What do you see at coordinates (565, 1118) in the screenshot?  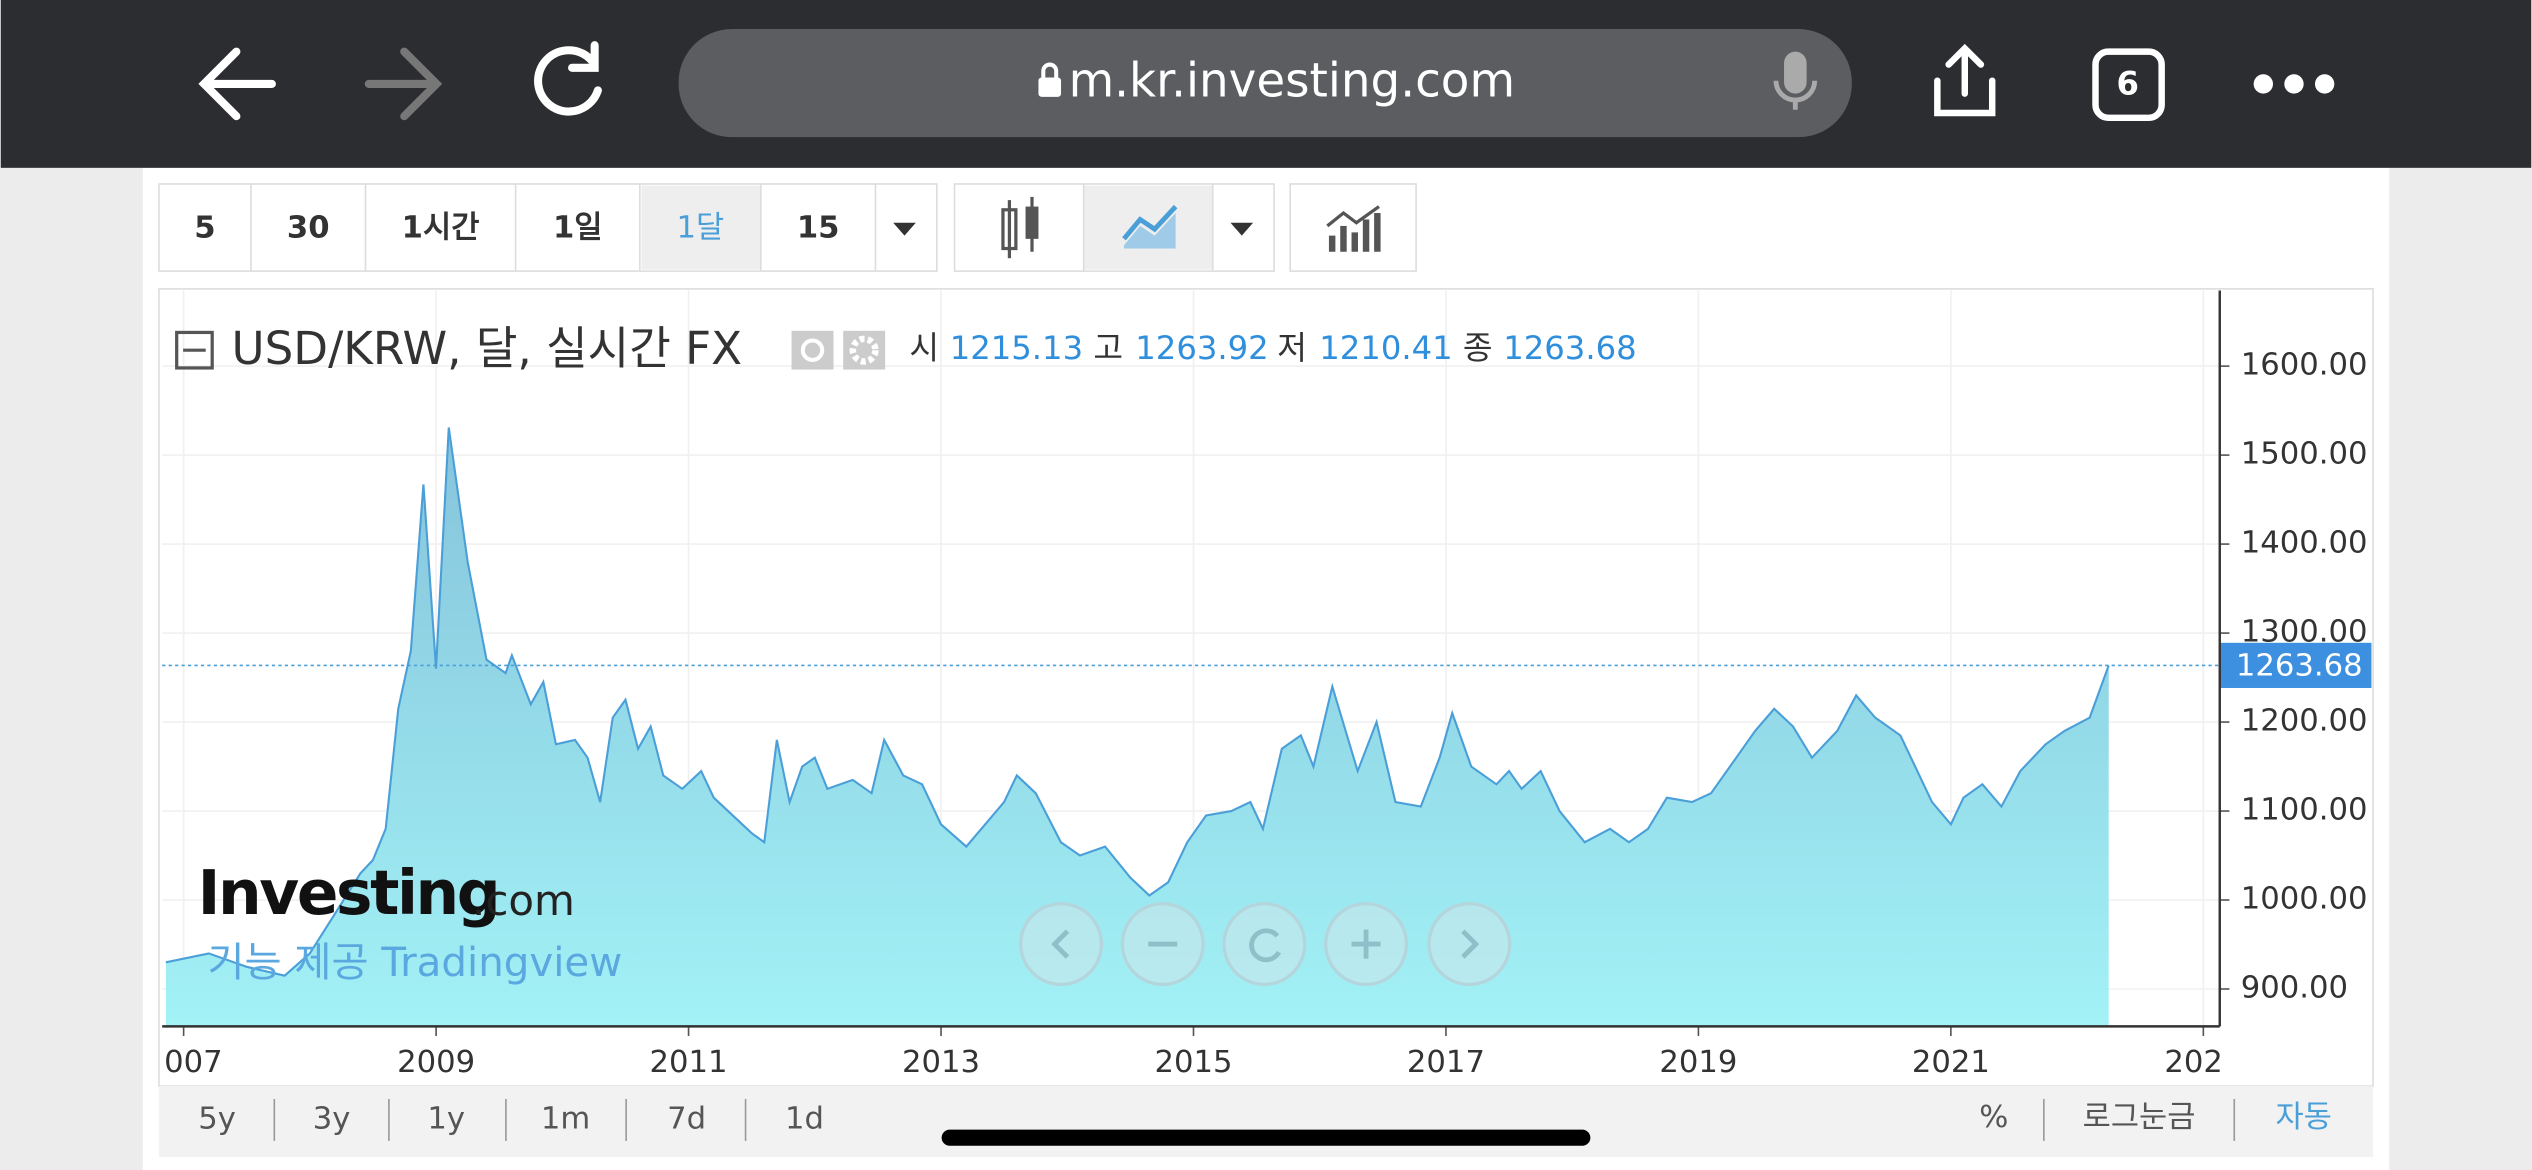 I see `range-button: 1m` at bounding box center [565, 1118].